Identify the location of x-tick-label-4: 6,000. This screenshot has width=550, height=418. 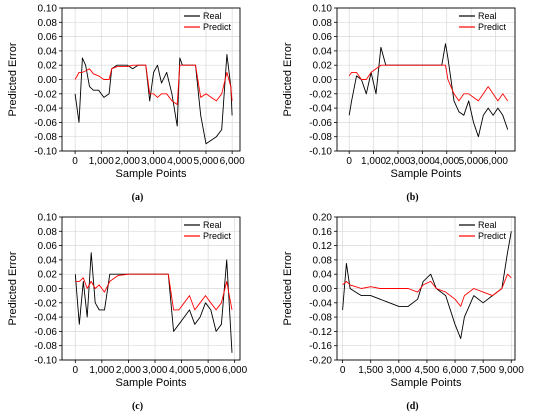
(455, 370).